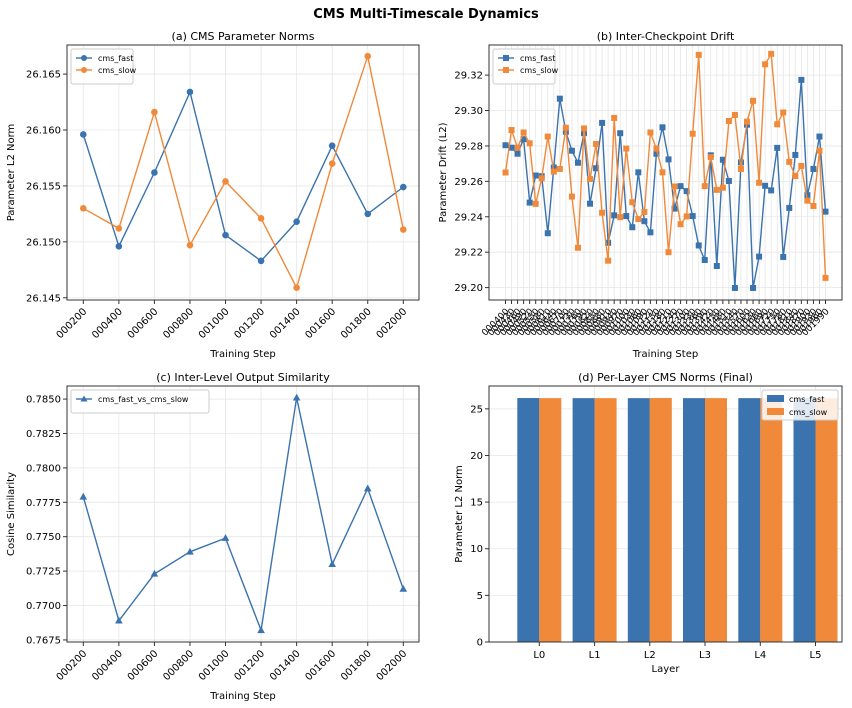 The height and width of the screenshot is (708, 852). What do you see at coordinates (43, 400) in the screenshot?
I see `y-tick-label: 0.7850` at bounding box center [43, 400].